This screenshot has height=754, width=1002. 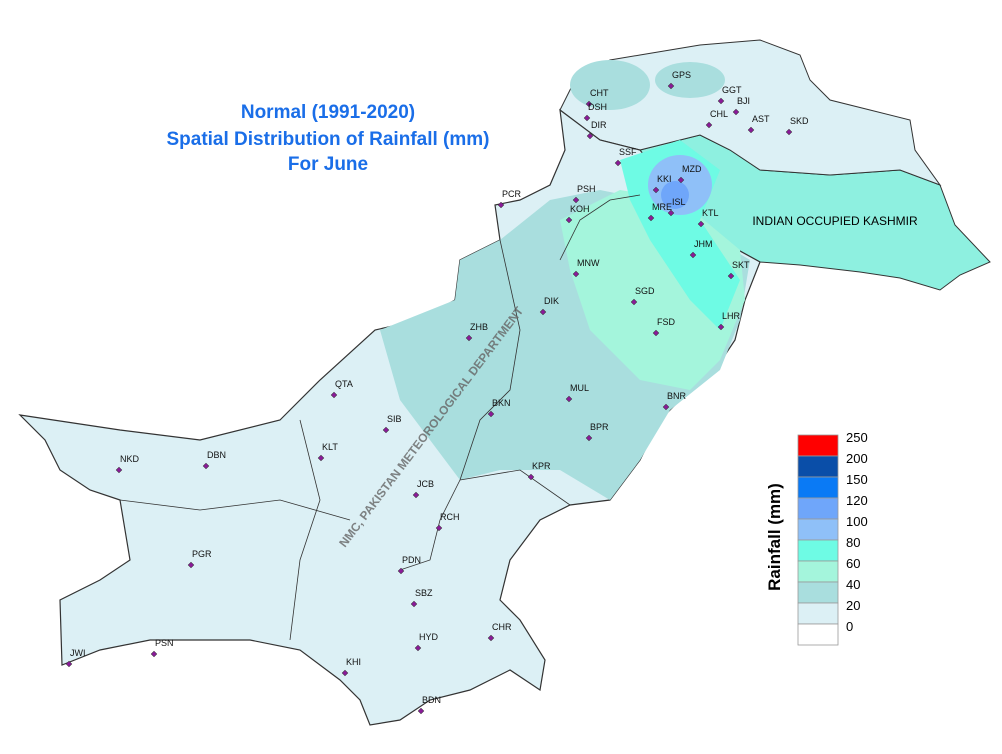 What do you see at coordinates (710, 213) in the screenshot?
I see `station-label: KTL` at bounding box center [710, 213].